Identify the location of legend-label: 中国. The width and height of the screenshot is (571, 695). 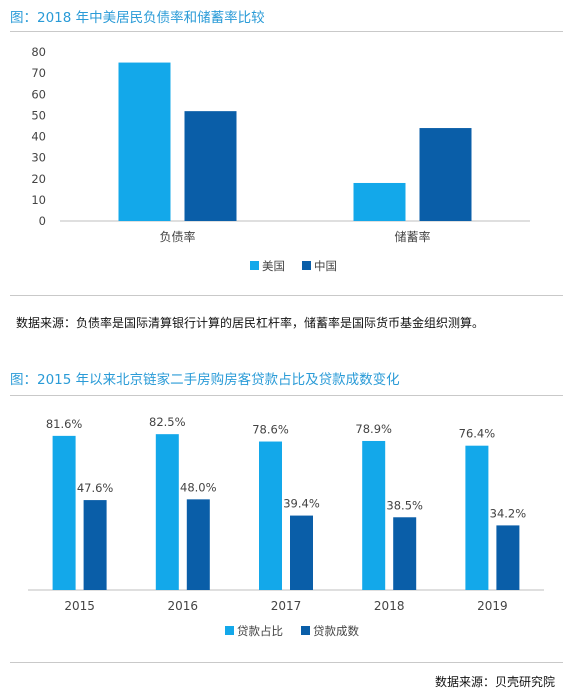
(325, 266).